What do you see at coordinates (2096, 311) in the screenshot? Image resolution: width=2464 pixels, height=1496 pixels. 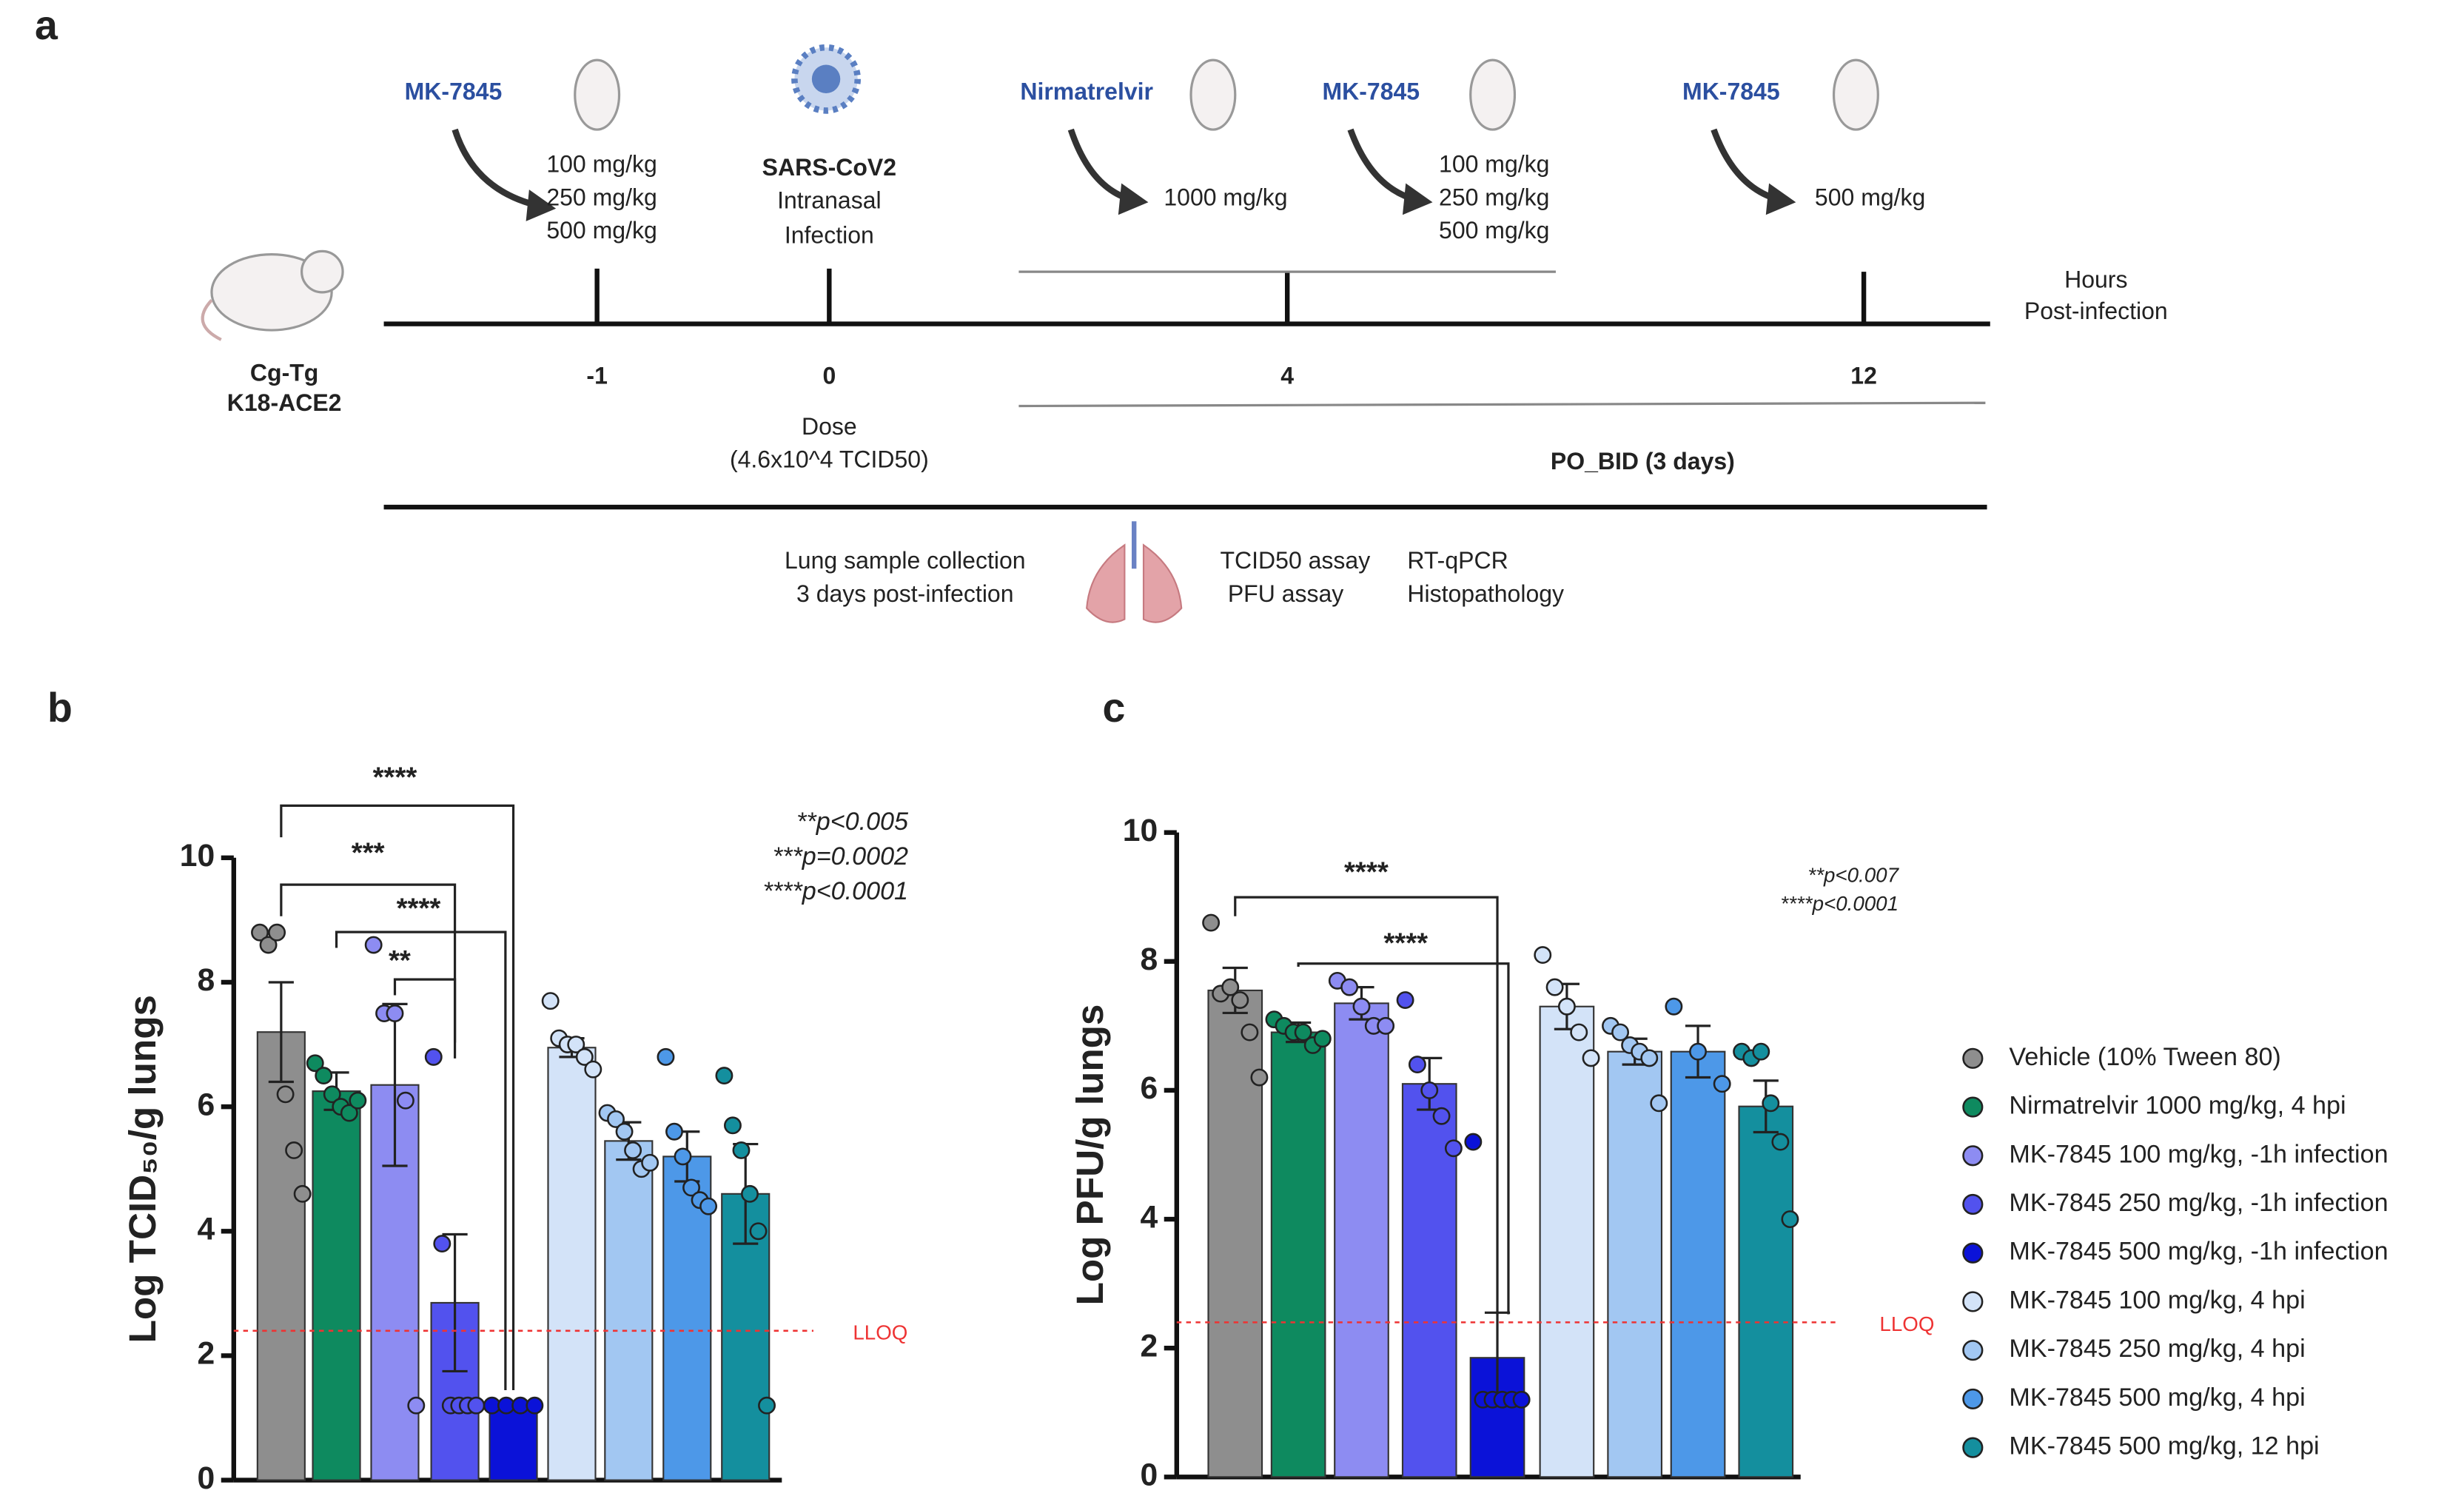 I see `axis-label: Post-infection` at bounding box center [2096, 311].